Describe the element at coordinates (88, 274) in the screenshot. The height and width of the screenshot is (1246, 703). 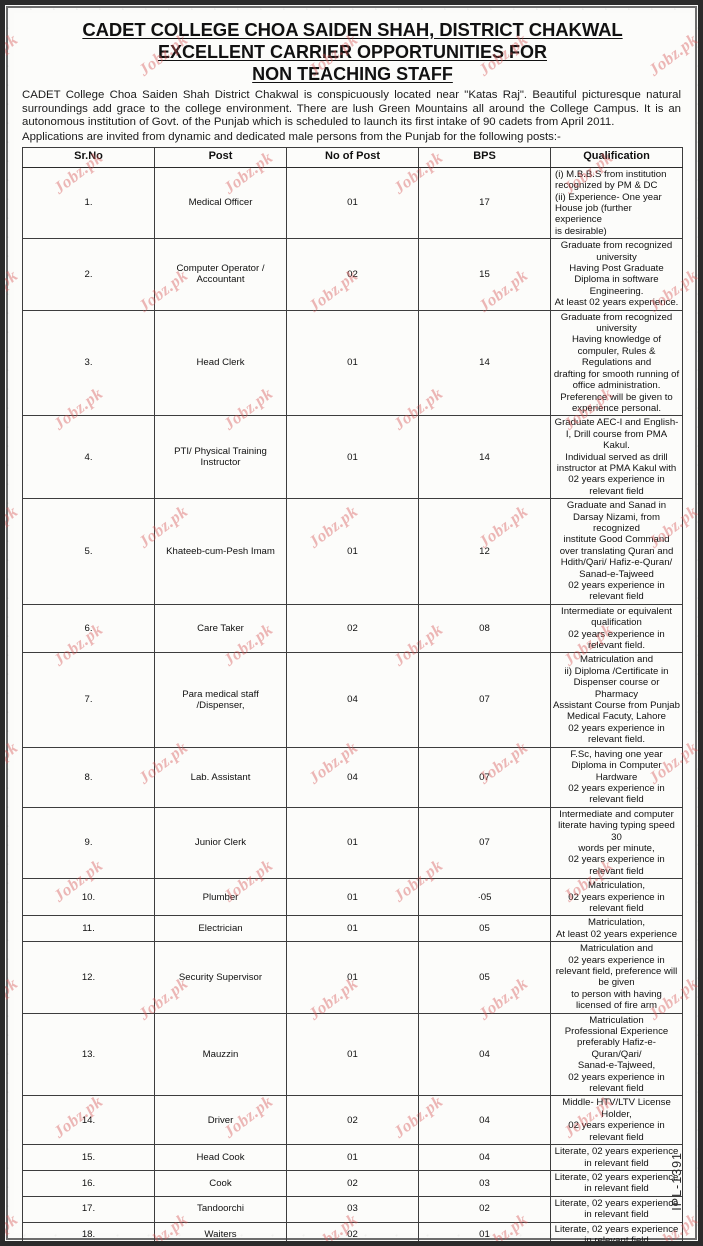
I see `cell-sr: 2.` at that location.